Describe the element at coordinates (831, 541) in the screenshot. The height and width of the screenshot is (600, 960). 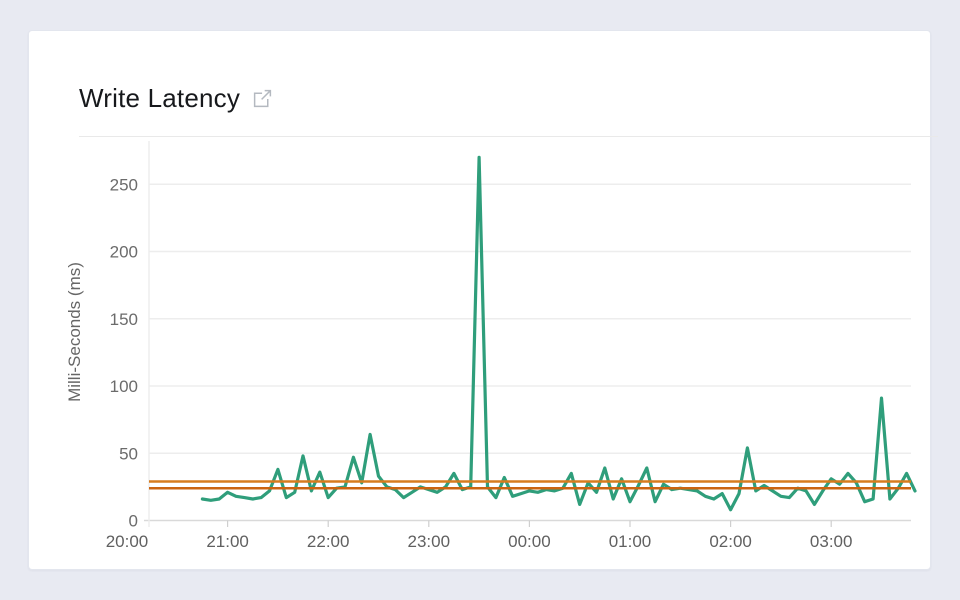
I see `svg-text: 03:00` at that location.